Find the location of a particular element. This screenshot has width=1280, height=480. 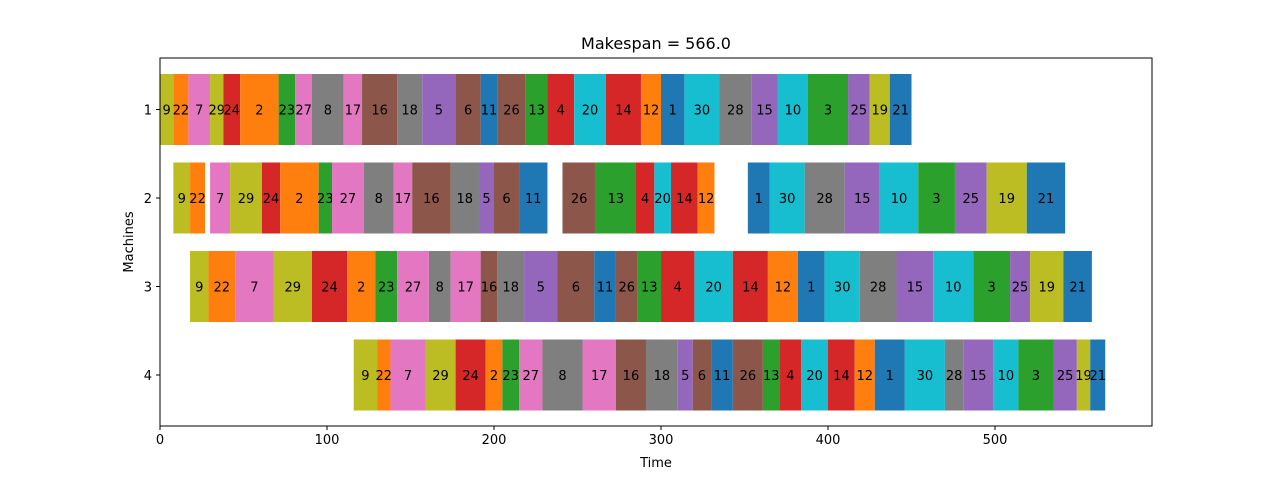

bar-label-machine-2-job-23: 23 is located at coordinates (325, 199).